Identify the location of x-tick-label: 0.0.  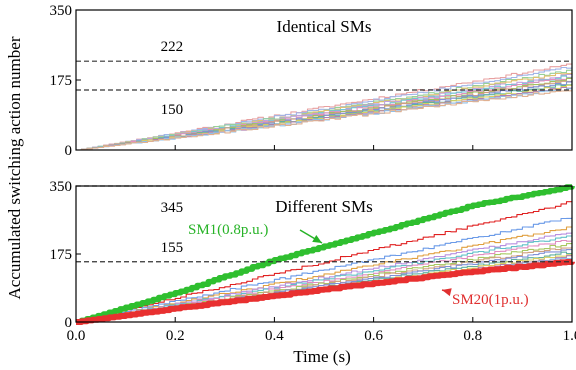
(76, 336).